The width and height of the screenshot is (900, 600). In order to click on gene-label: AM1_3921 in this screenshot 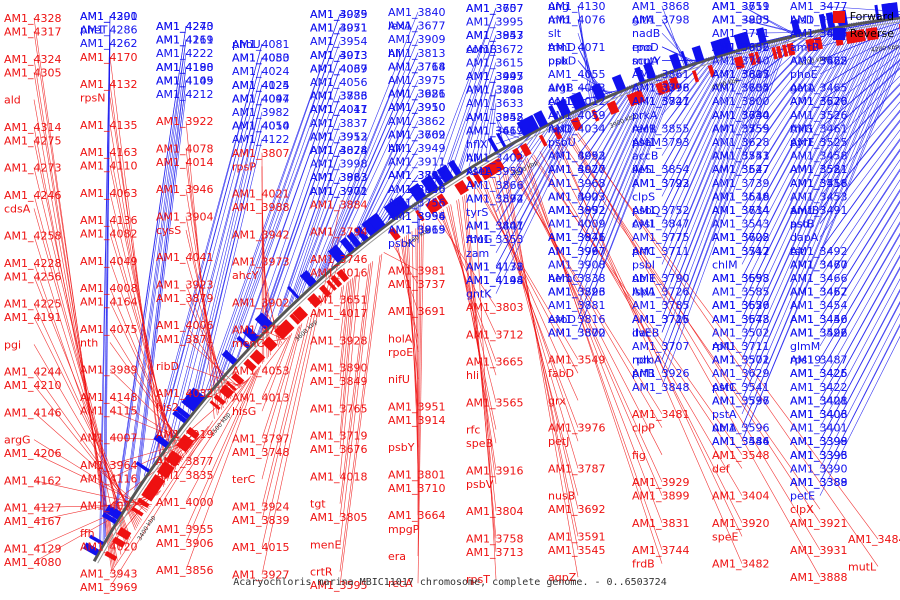, I will do `click(819, 523)`.